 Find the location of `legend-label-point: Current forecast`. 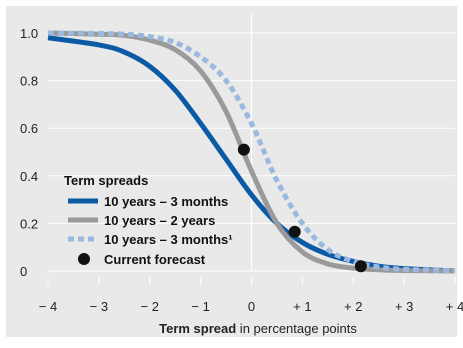

legend-label-point: Current forecast is located at coordinates (155, 259).